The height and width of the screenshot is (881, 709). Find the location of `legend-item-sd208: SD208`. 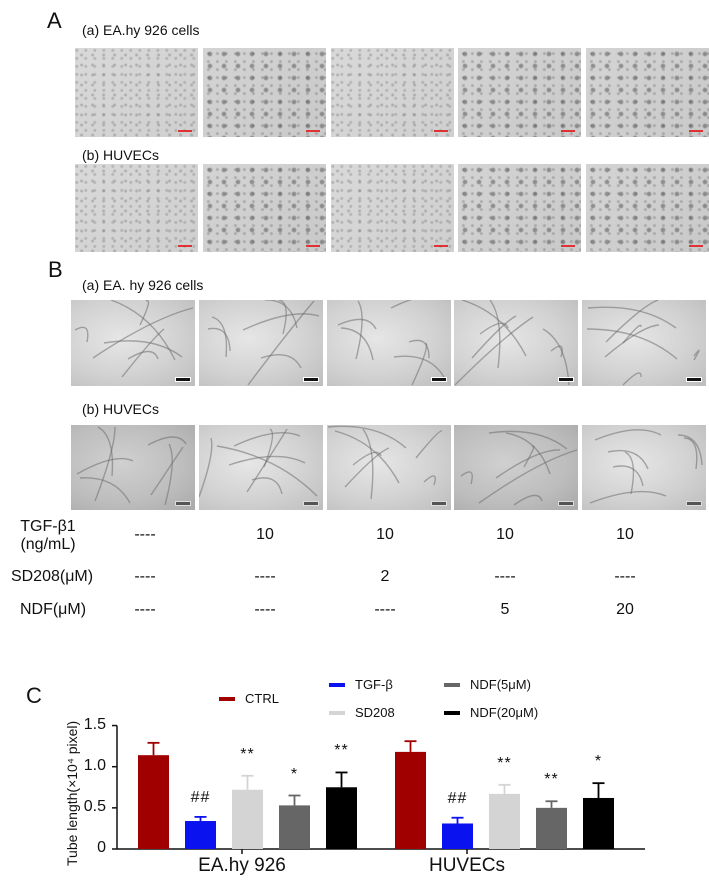

legend-item-sd208: SD208 is located at coordinates (362, 712).